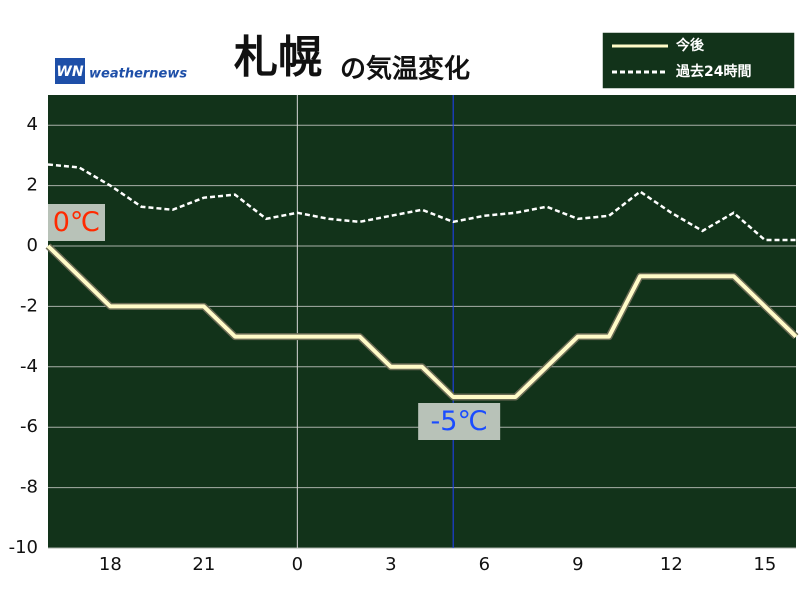  Describe the element at coordinates (671, 564) in the screenshot. I see `x-tick-label: 12` at that location.